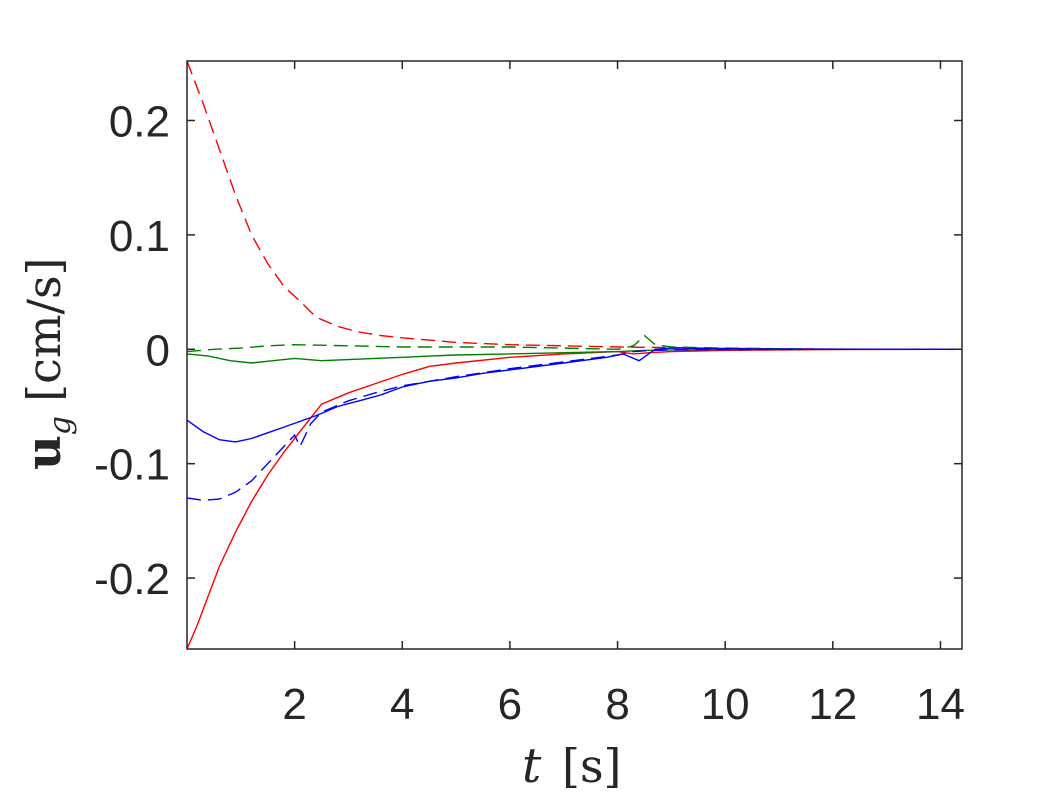 Image resolution: width=1061 pixels, height=808 pixels. Describe the element at coordinates (294, 704) in the screenshot. I see `x-tick-label: 2` at that location.